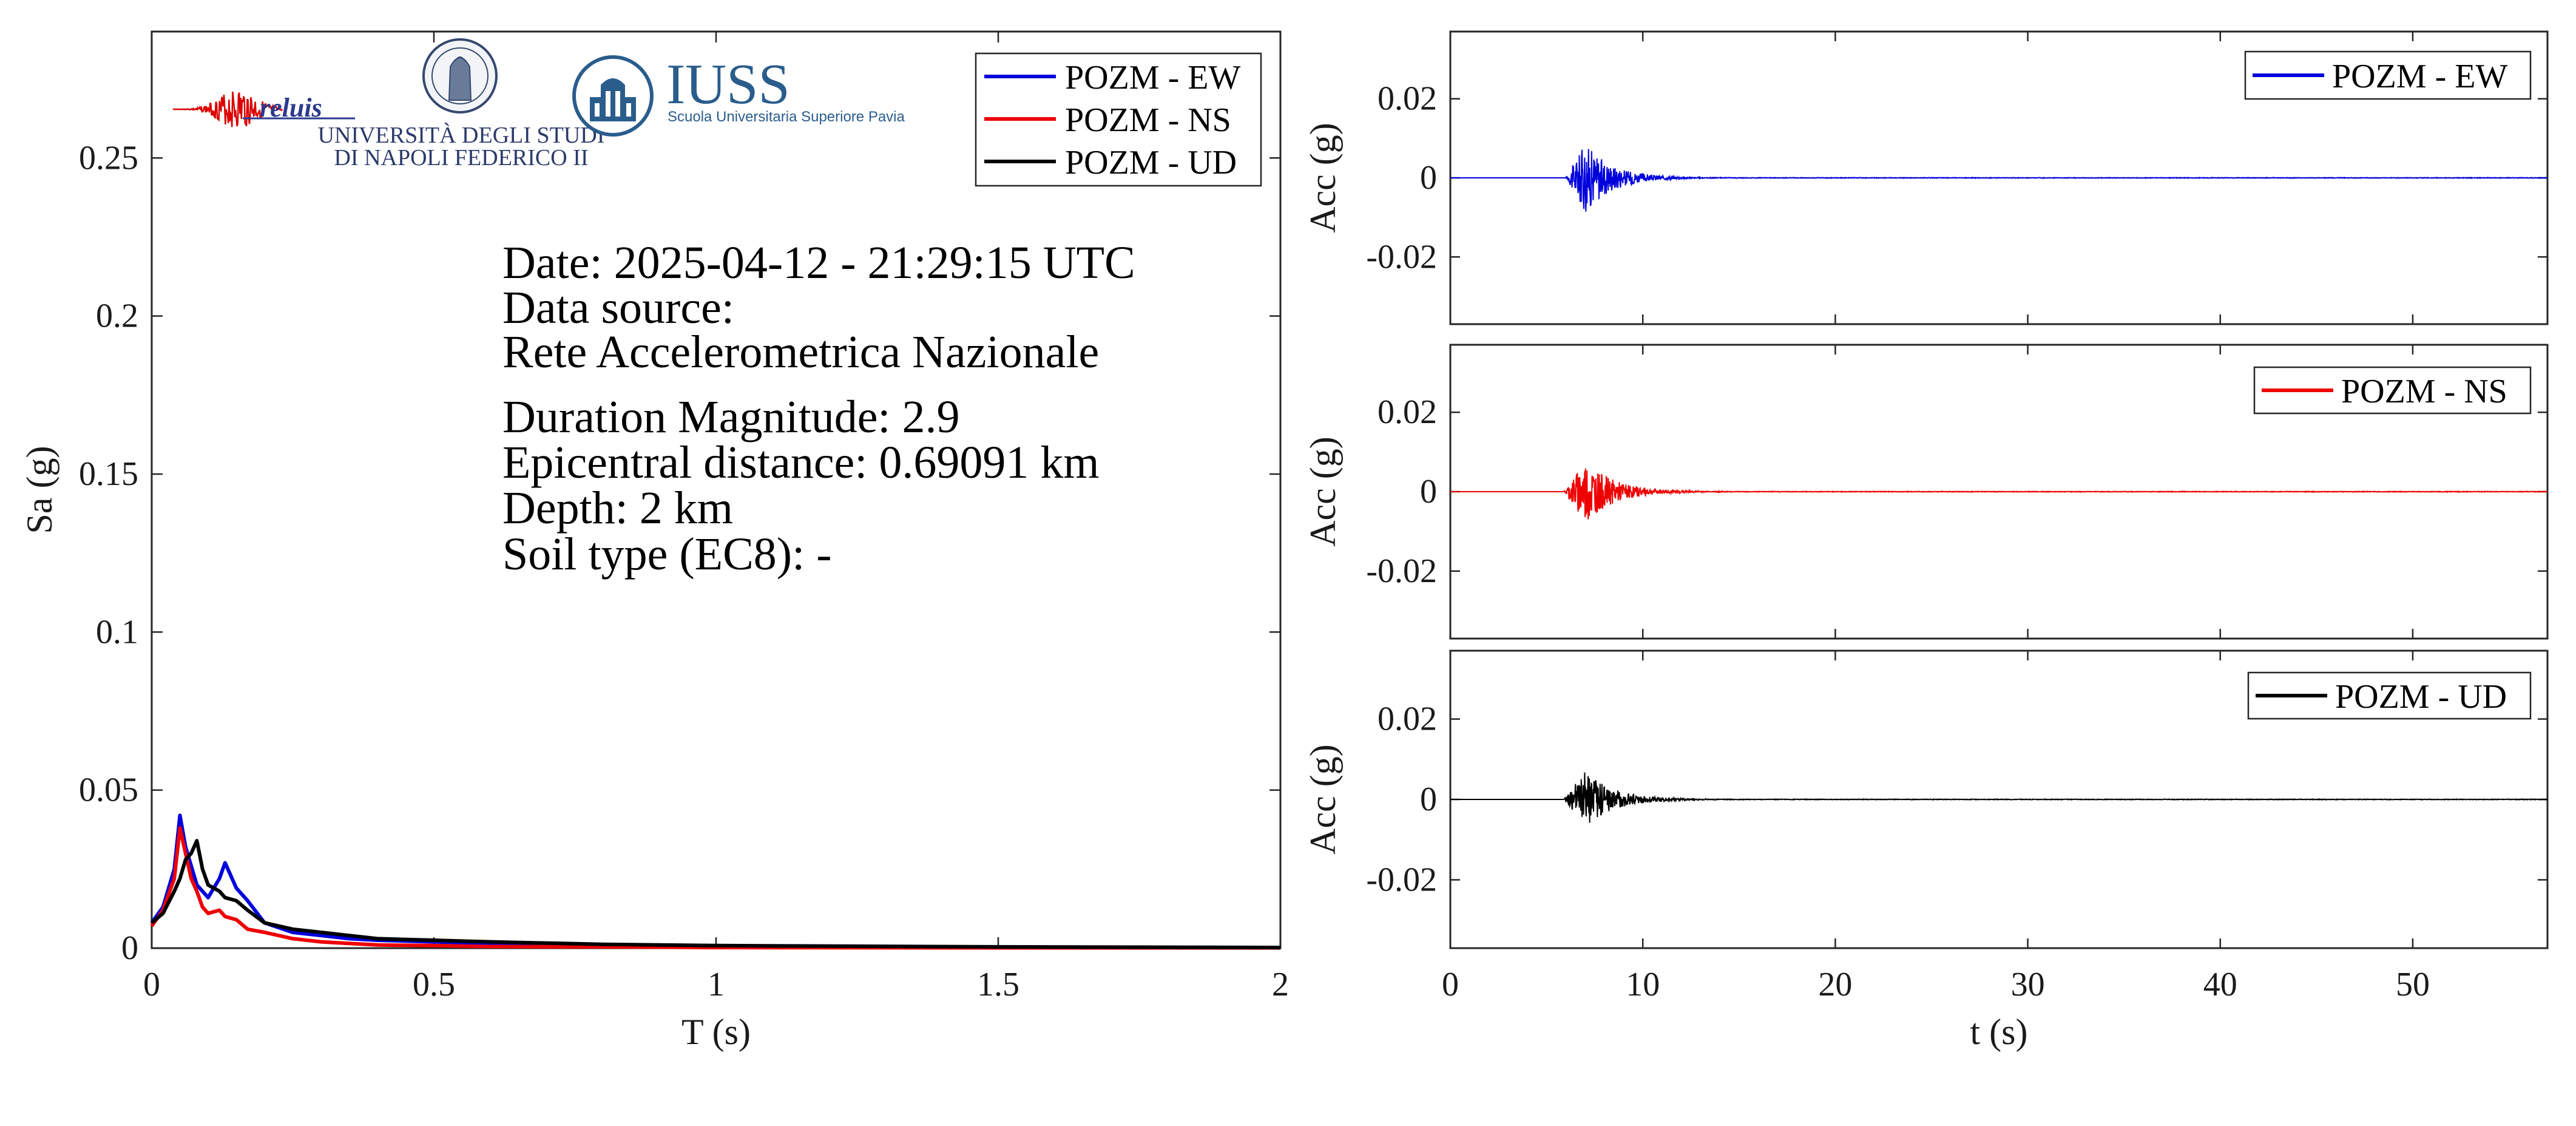 The height and width of the screenshot is (1126, 2576). What do you see at coordinates (1835, 984) in the screenshot?
I see `waveform-x-tick-label: 20` at bounding box center [1835, 984].